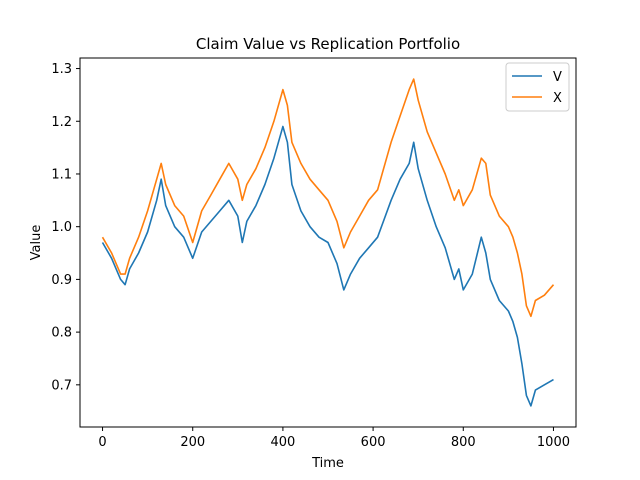  Describe the element at coordinates (61, 333) in the screenshot. I see `y-tick-label: 0.8` at that location.